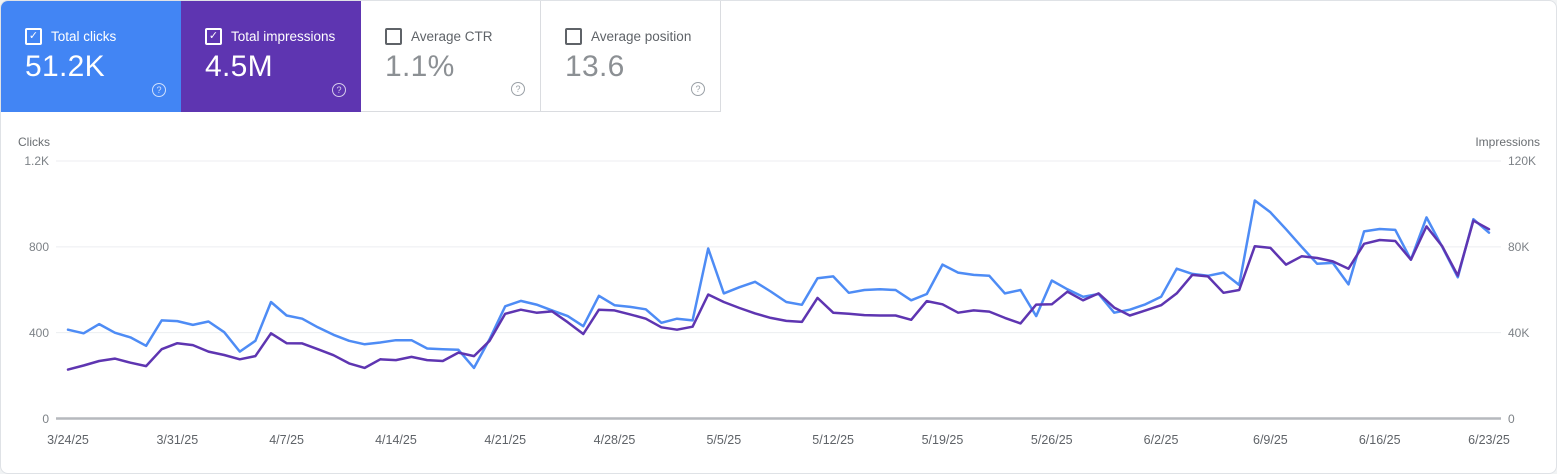 The image size is (1557, 474). I want to click on average-ctr-checkbox, so click(393, 36).